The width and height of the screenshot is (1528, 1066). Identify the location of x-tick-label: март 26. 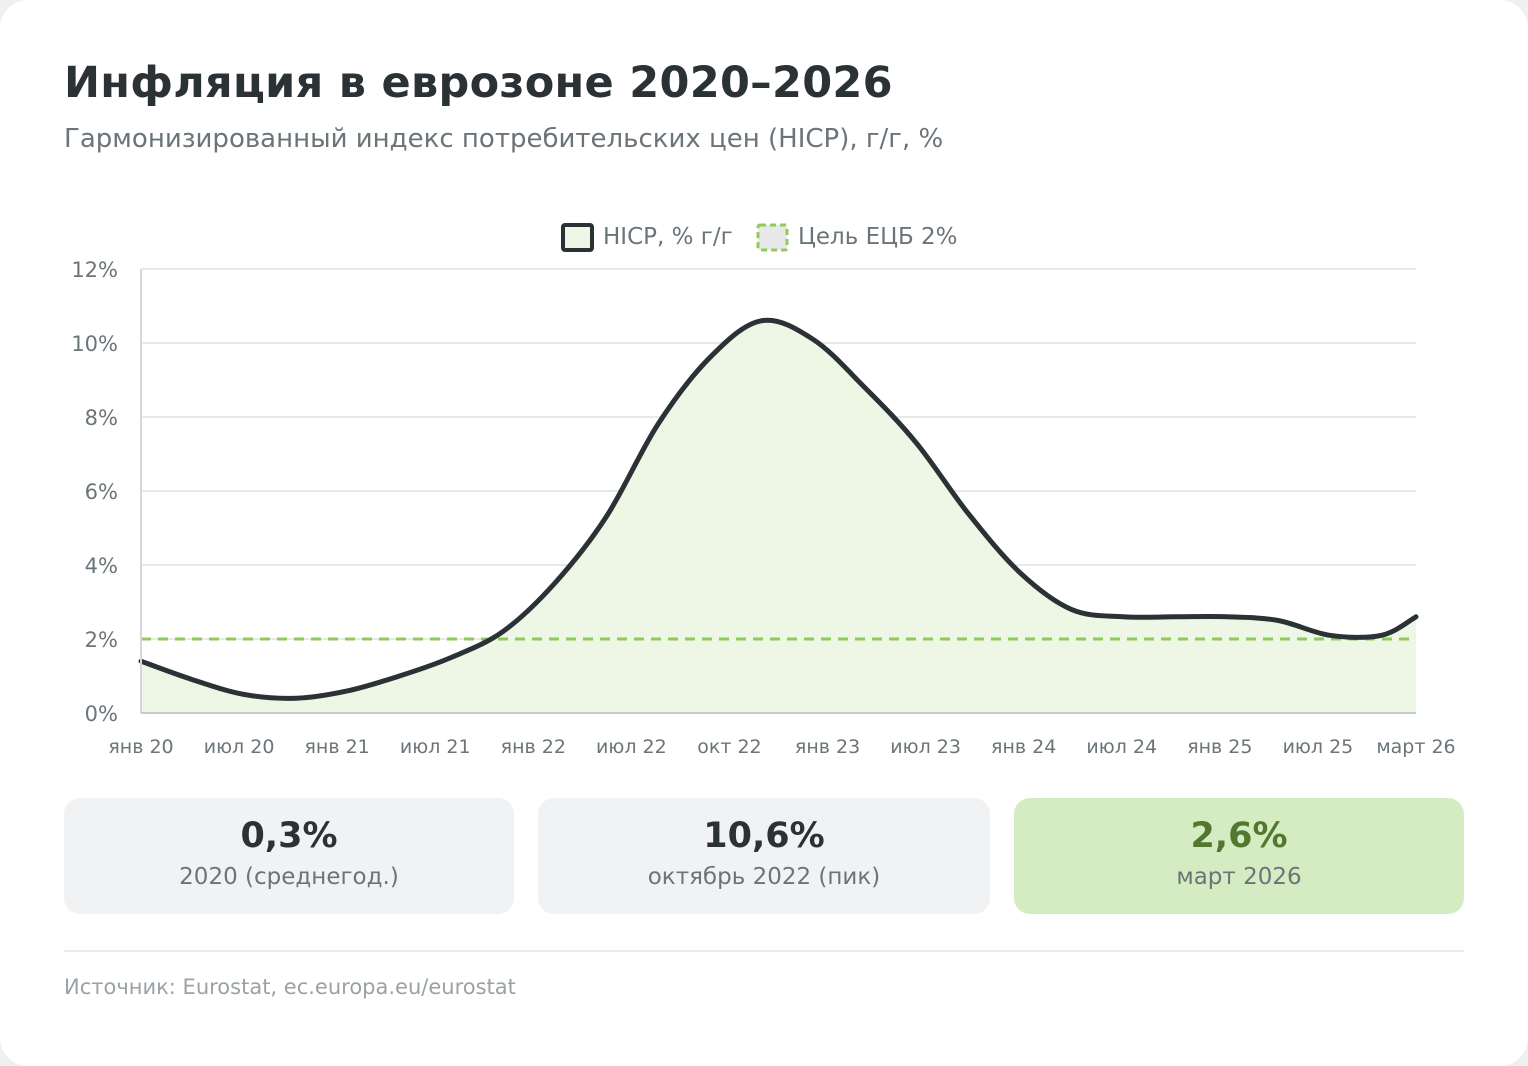
(1415, 747).